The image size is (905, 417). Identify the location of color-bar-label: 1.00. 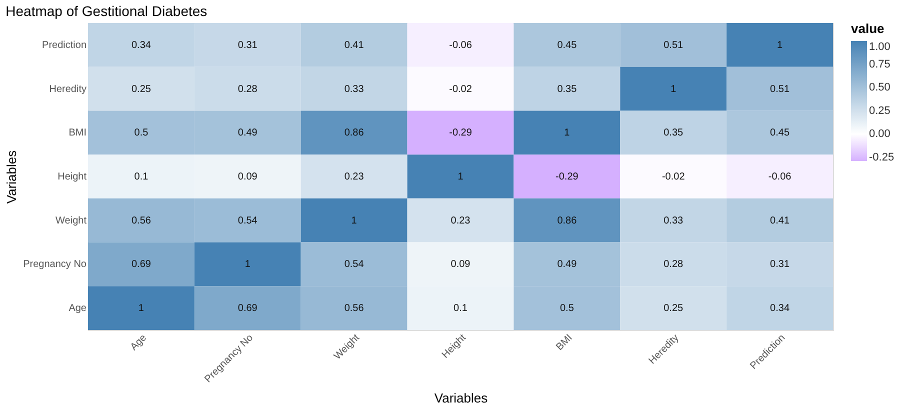
(879, 47).